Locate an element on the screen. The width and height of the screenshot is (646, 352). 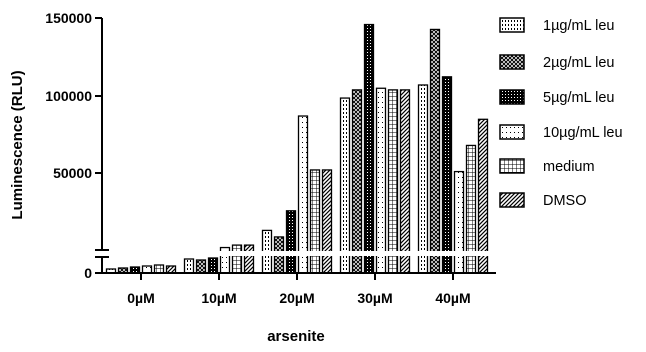
legend-item: medium is located at coordinates (547, 166).